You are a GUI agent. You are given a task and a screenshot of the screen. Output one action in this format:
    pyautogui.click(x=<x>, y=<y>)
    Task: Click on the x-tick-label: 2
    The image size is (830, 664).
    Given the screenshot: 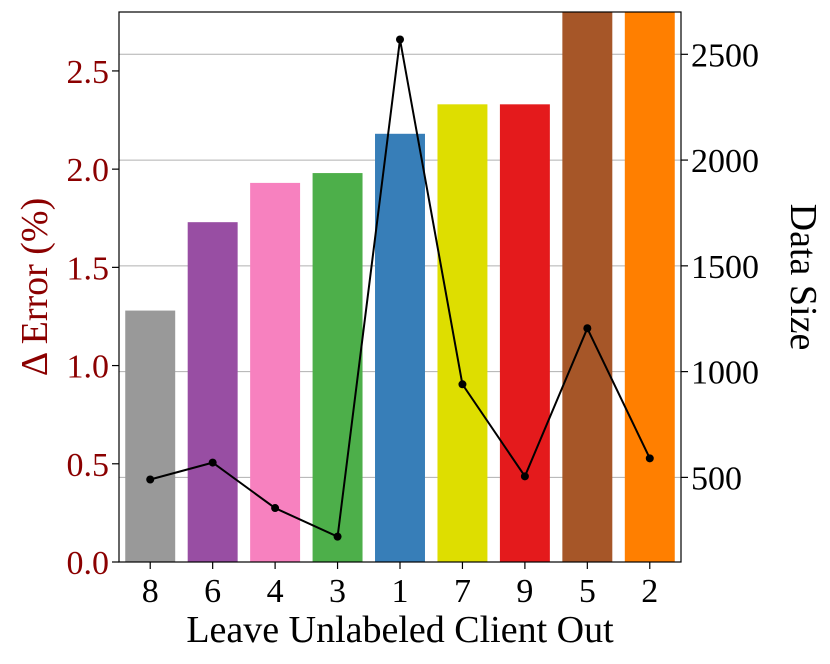 What is the action you would take?
    pyautogui.click(x=649, y=591)
    